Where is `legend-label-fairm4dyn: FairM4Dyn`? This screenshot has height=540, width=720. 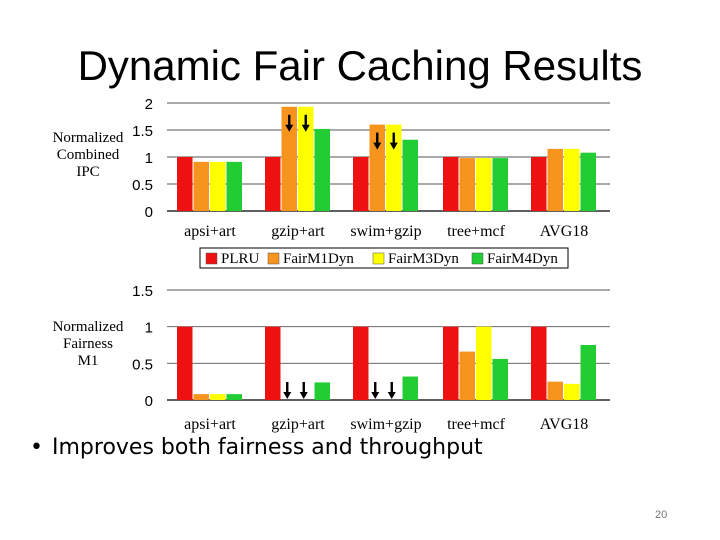
legend-label-fairm4dyn: FairM4Dyn is located at coordinates (522, 259).